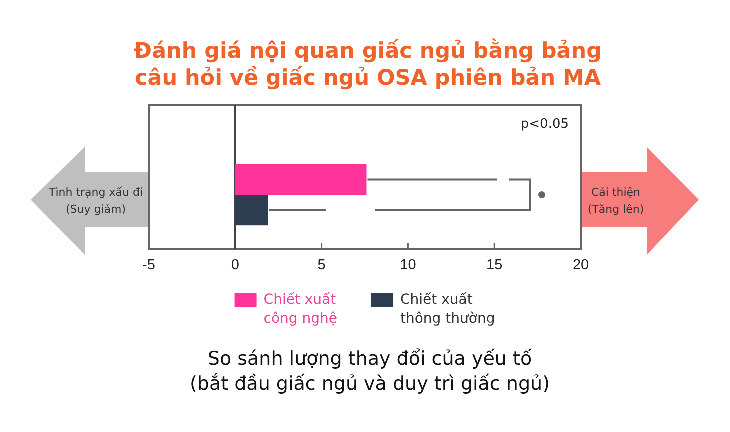  What do you see at coordinates (448, 309) in the screenshot?
I see `legend-label: Chiết xuất thông thường` at bounding box center [448, 309].